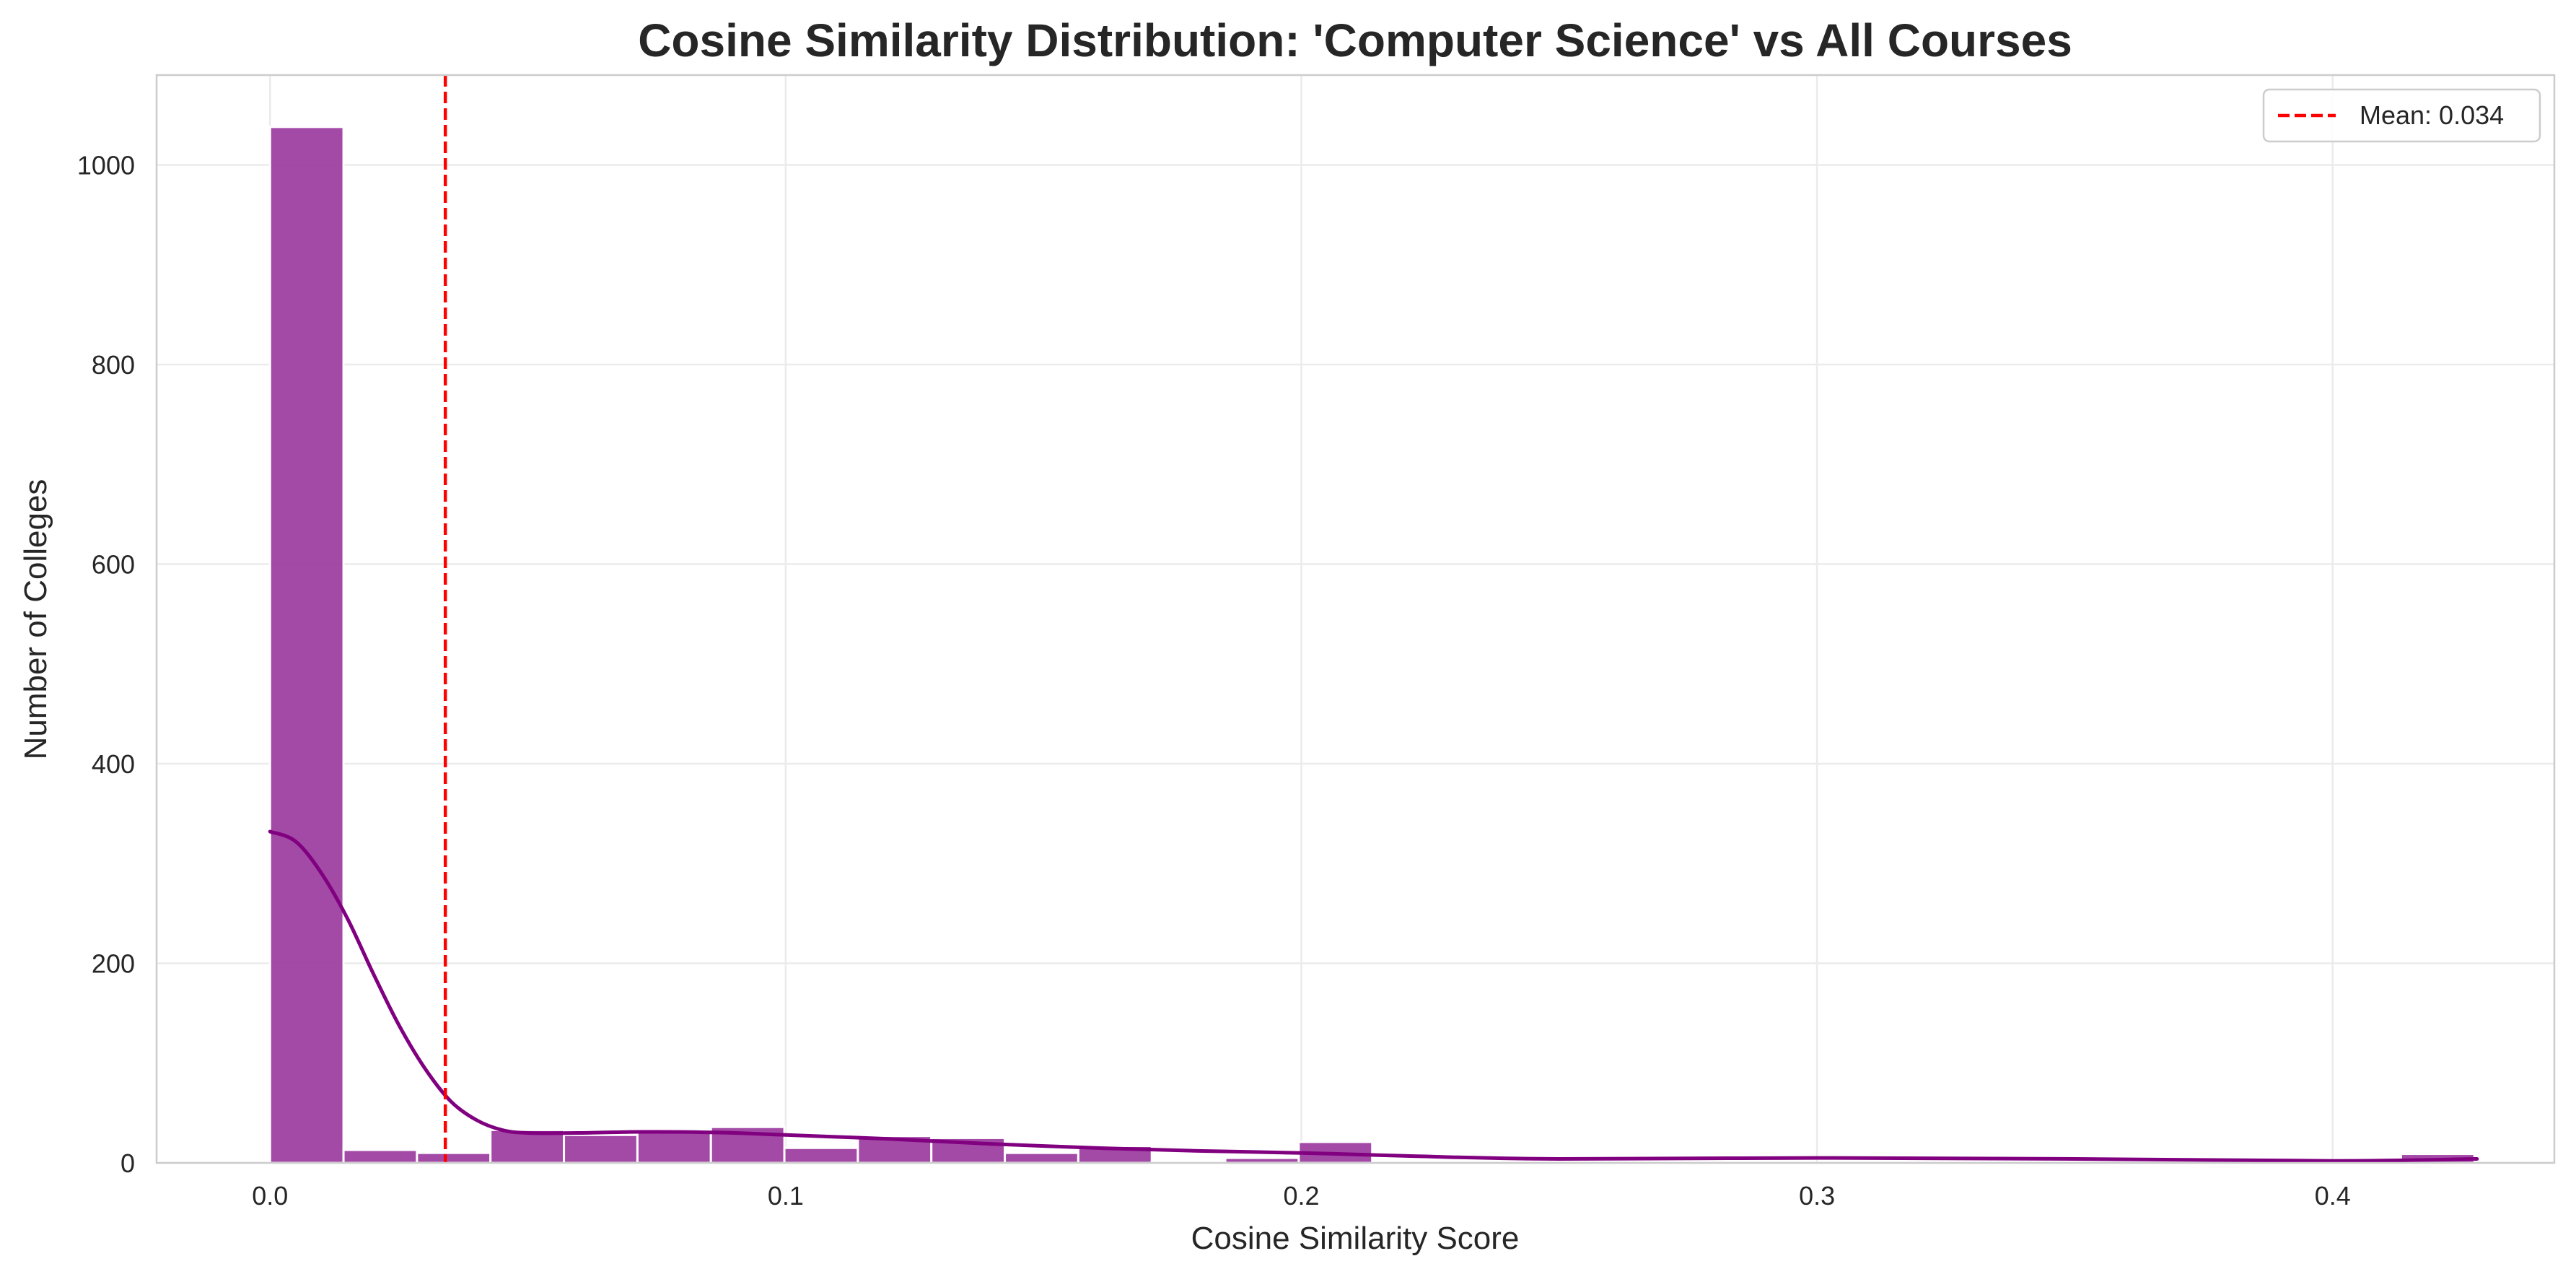 This screenshot has height=1282, width=2576. I want to click on y-tick-label: 800, so click(113, 365).